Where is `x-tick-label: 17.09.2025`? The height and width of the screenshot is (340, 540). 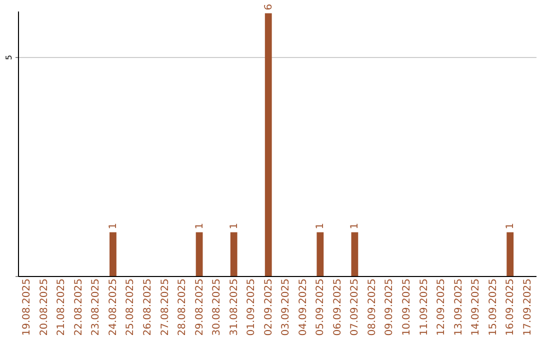 x-tick-label: 17.09.2025 is located at coordinates (528, 307).